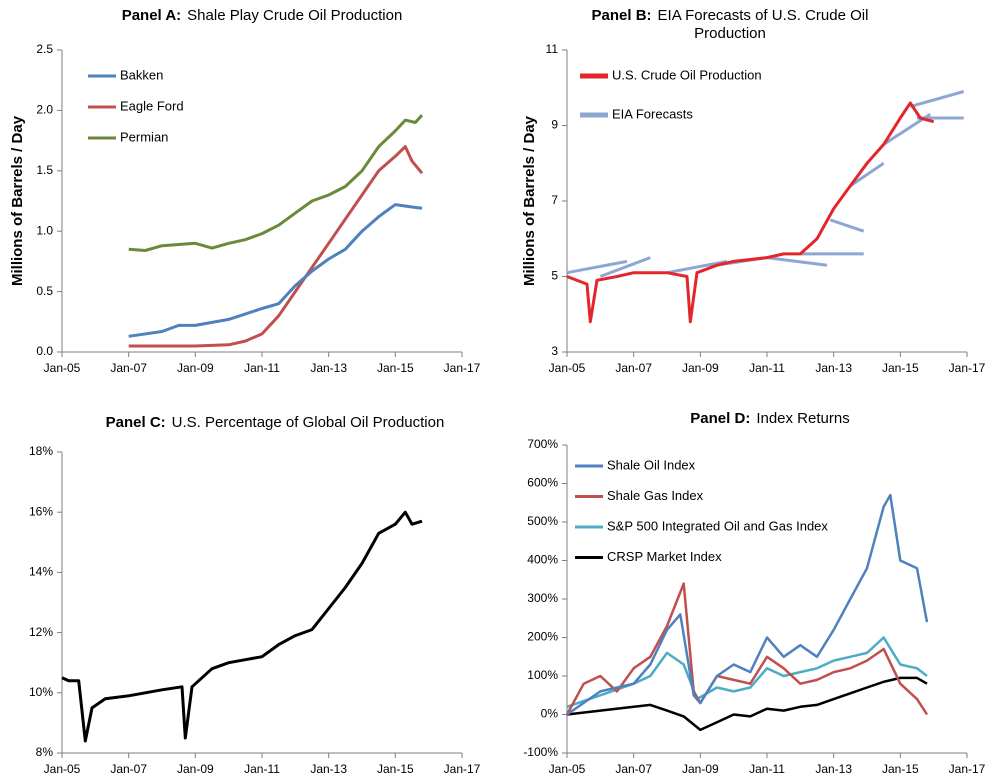 Image resolution: width=1000 pixels, height=784 pixels. Describe the element at coordinates (41, 451) in the screenshot. I see `y-tick-label: 18%` at that location.